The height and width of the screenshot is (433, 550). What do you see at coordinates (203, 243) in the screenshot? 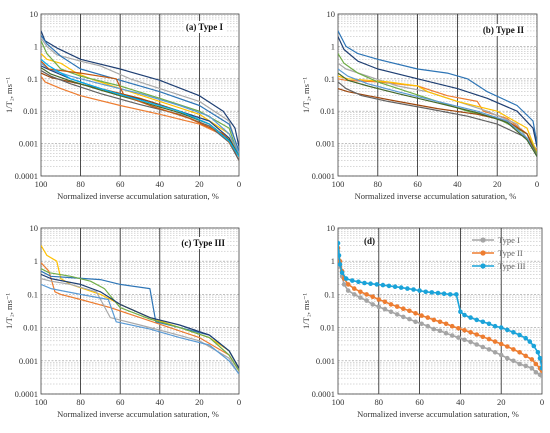
I see `panel-title: (c) Type III` at bounding box center [203, 243].